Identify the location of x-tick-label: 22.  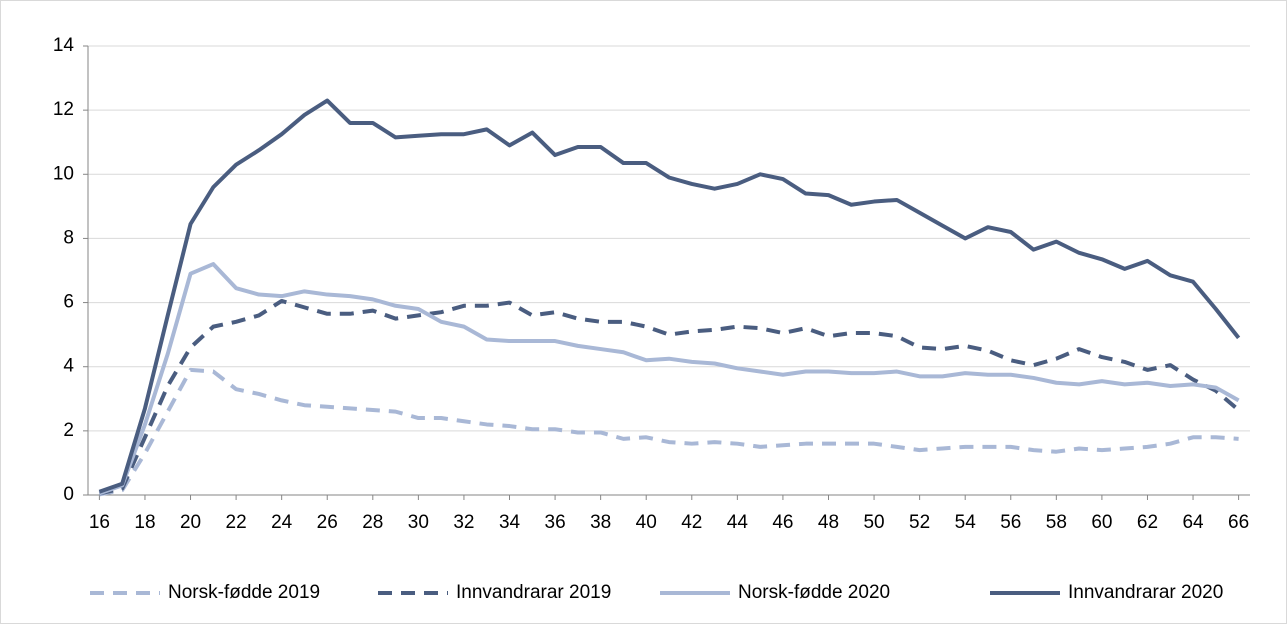
(236, 522).